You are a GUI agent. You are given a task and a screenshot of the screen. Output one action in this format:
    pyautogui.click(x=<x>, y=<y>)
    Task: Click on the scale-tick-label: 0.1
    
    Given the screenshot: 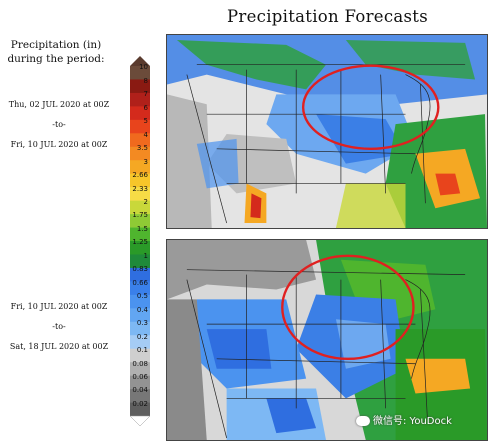 What is the action you would take?
    pyautogui.click(x=142, y=350)
    